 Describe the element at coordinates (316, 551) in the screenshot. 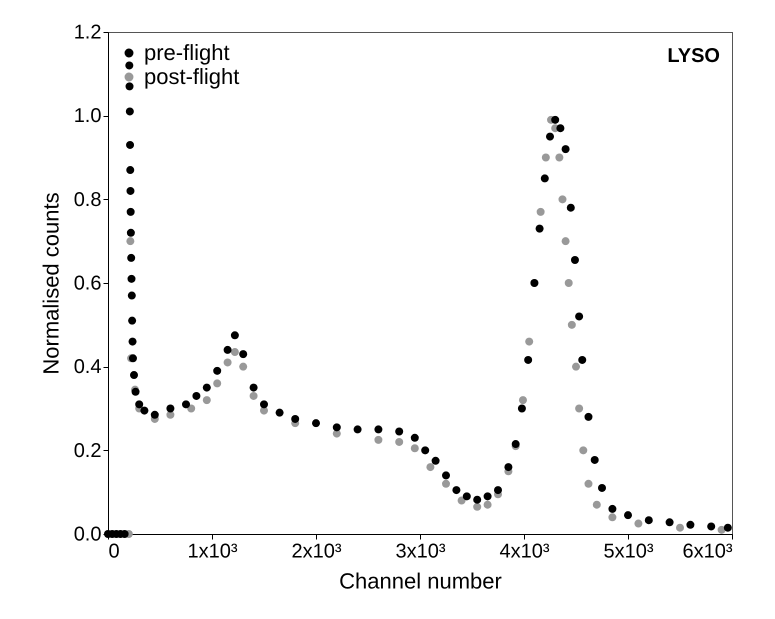

I see `x-tick-label: 2x10³` at that location.